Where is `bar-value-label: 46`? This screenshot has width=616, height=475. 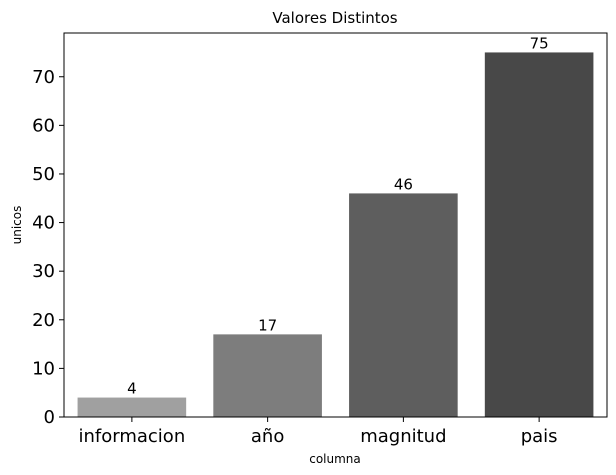
bar-value-label: 46 is located at coordinates (403, 184).